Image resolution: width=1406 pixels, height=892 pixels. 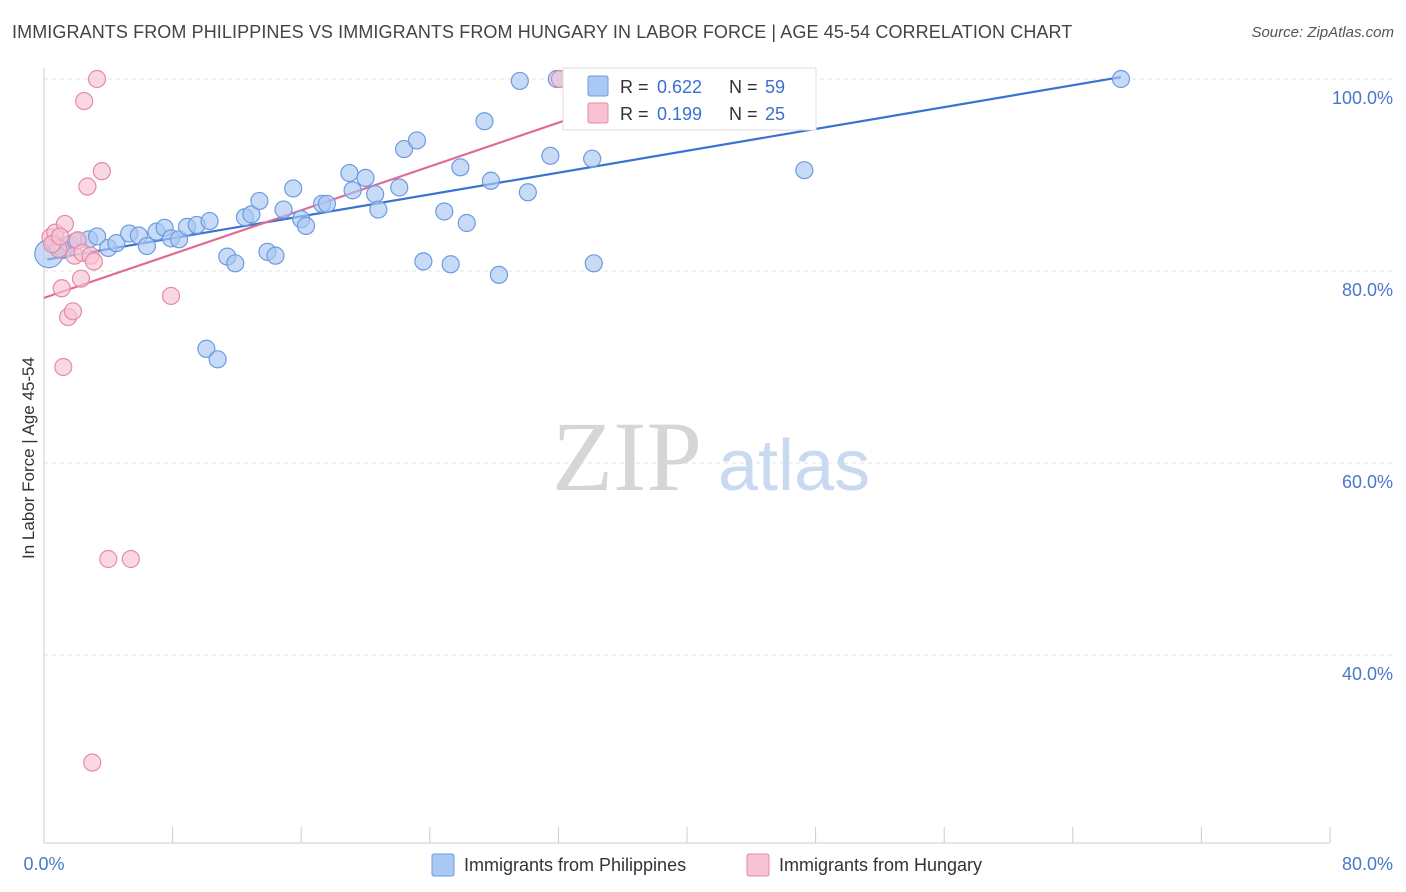 What do you see at coordinates (1367, 482) in the screenshot?
I see `y-tick-label: 60.0%` at bounding box center [1367, 482].